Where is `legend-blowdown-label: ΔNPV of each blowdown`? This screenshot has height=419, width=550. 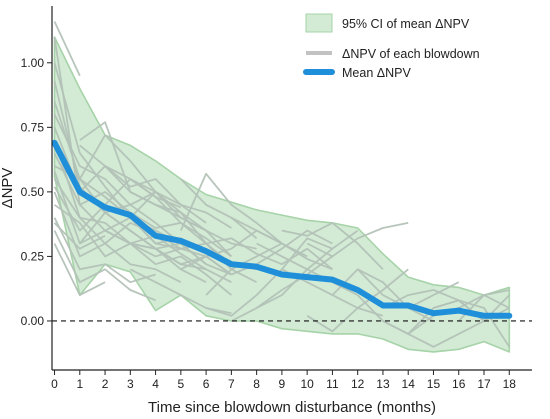
legend-blowdown-label: ΔNPV of each blowdown is located at coordinates (411, 54).